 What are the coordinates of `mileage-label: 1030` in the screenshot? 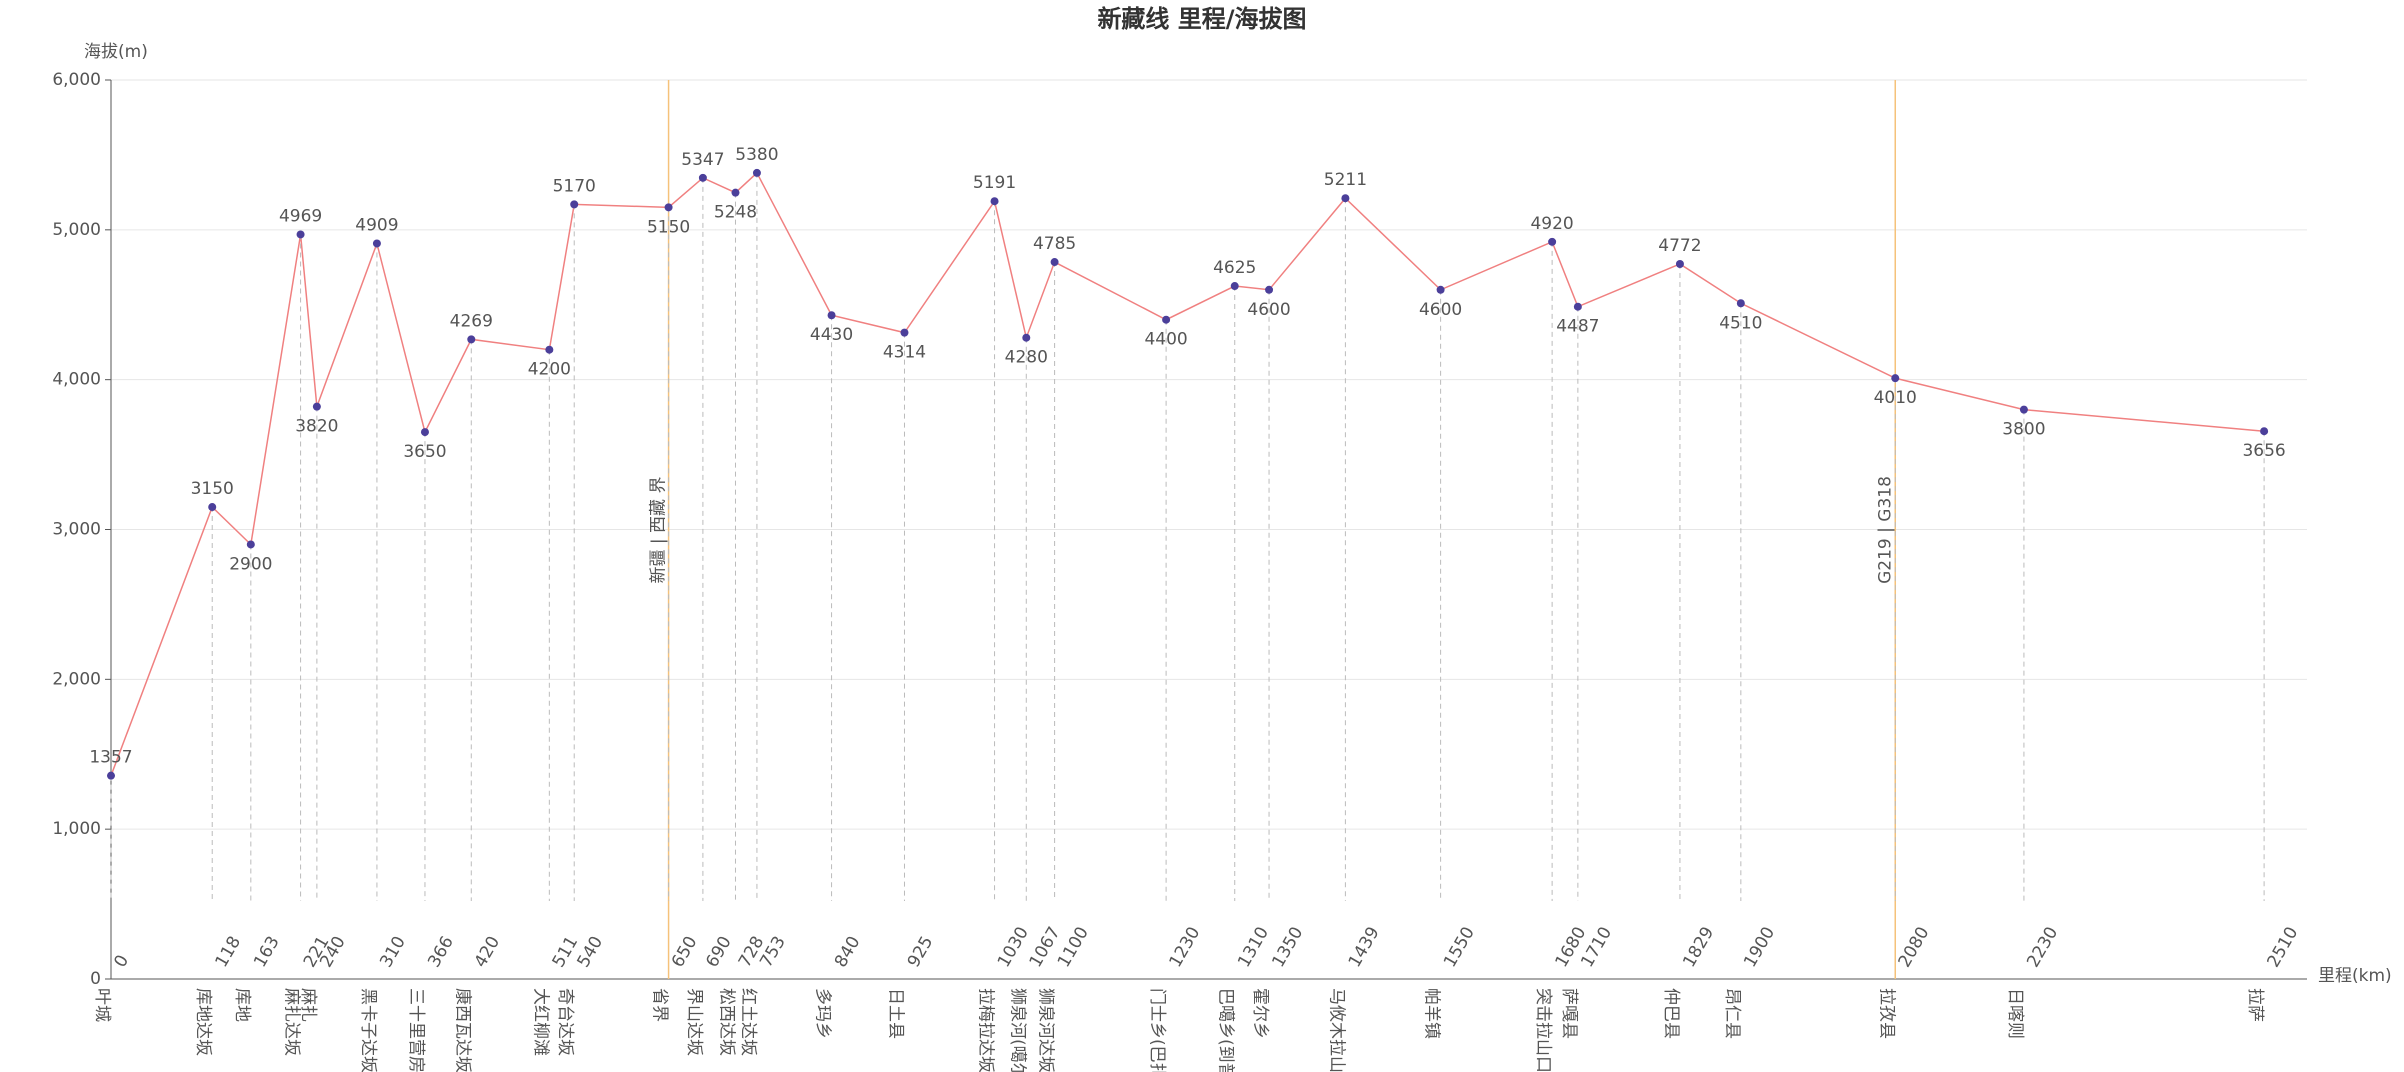 It's located at (1013, 947).